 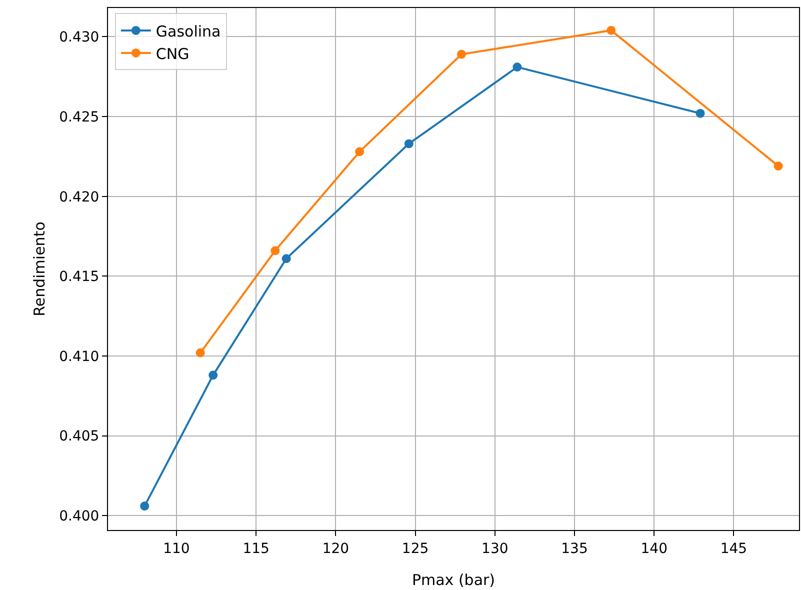 What do you see at coordinates (79, 117) in the screenshot?
I see `y-tick-label: 0.425` at bounding box center [79, 117].